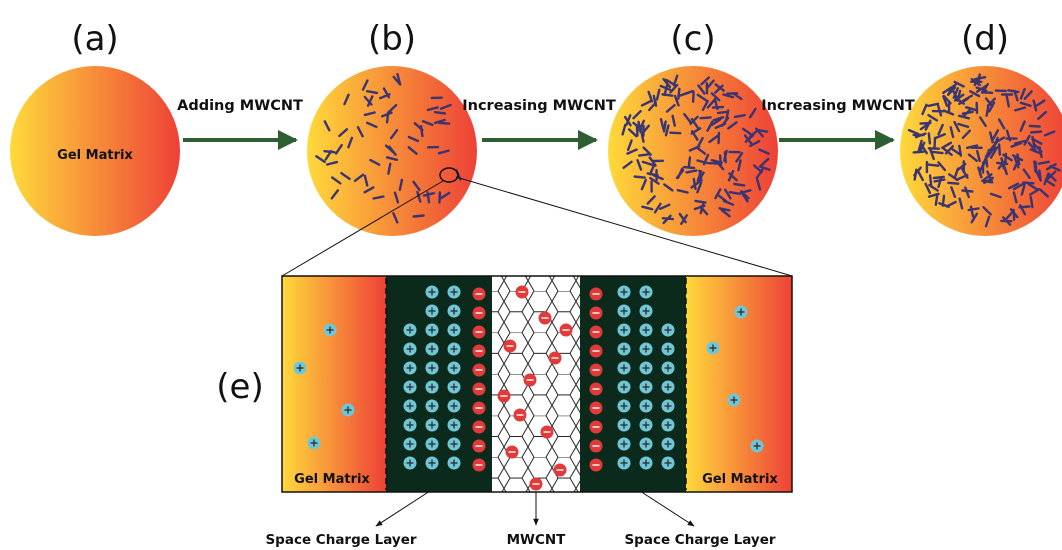  What do you see at coordinates (667, 508) in the screenshot?
I see `pointer-space-charge-right` at bounding box center [667, 508].